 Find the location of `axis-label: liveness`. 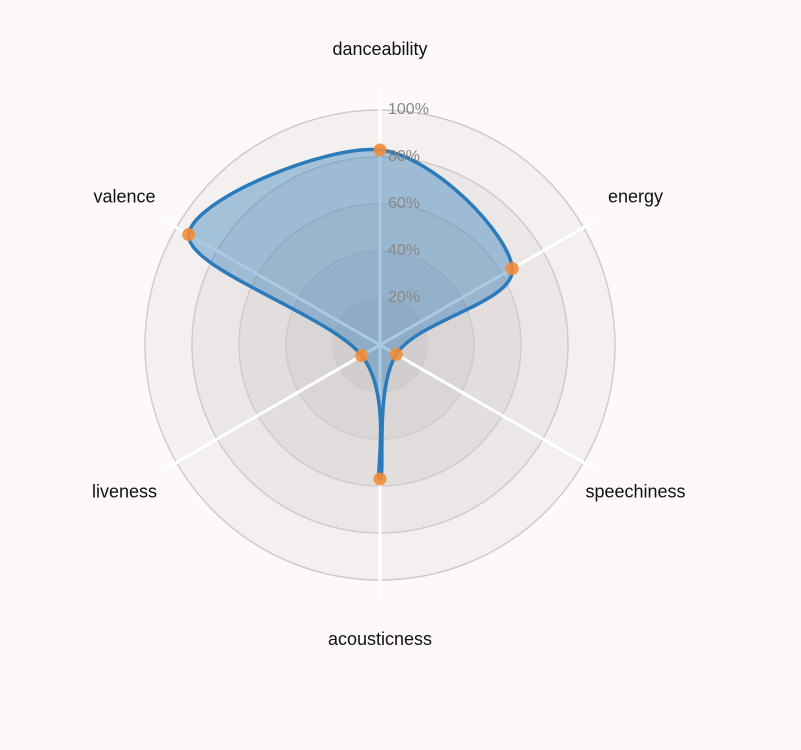

axis-label: liveness is located at coordinates (124, 491).